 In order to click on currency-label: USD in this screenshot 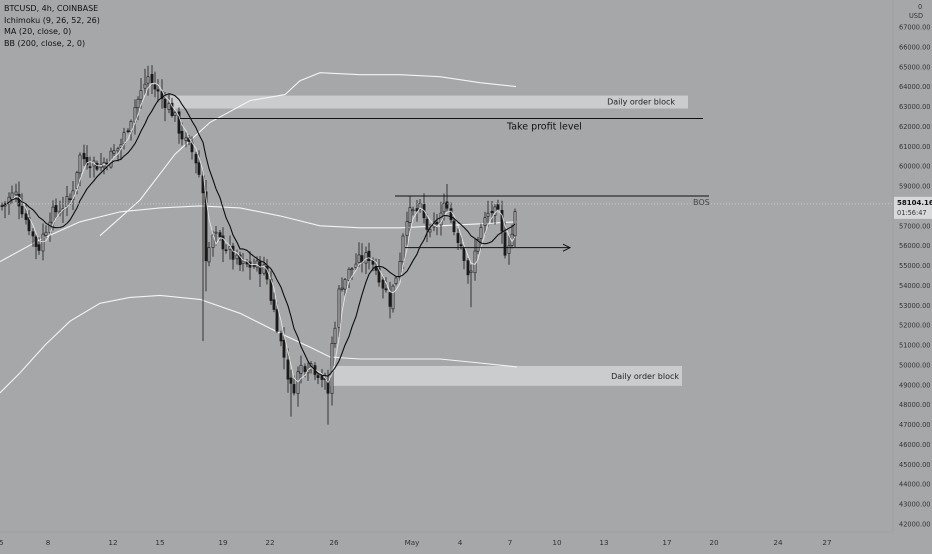, I will do `click(916, 16)`.